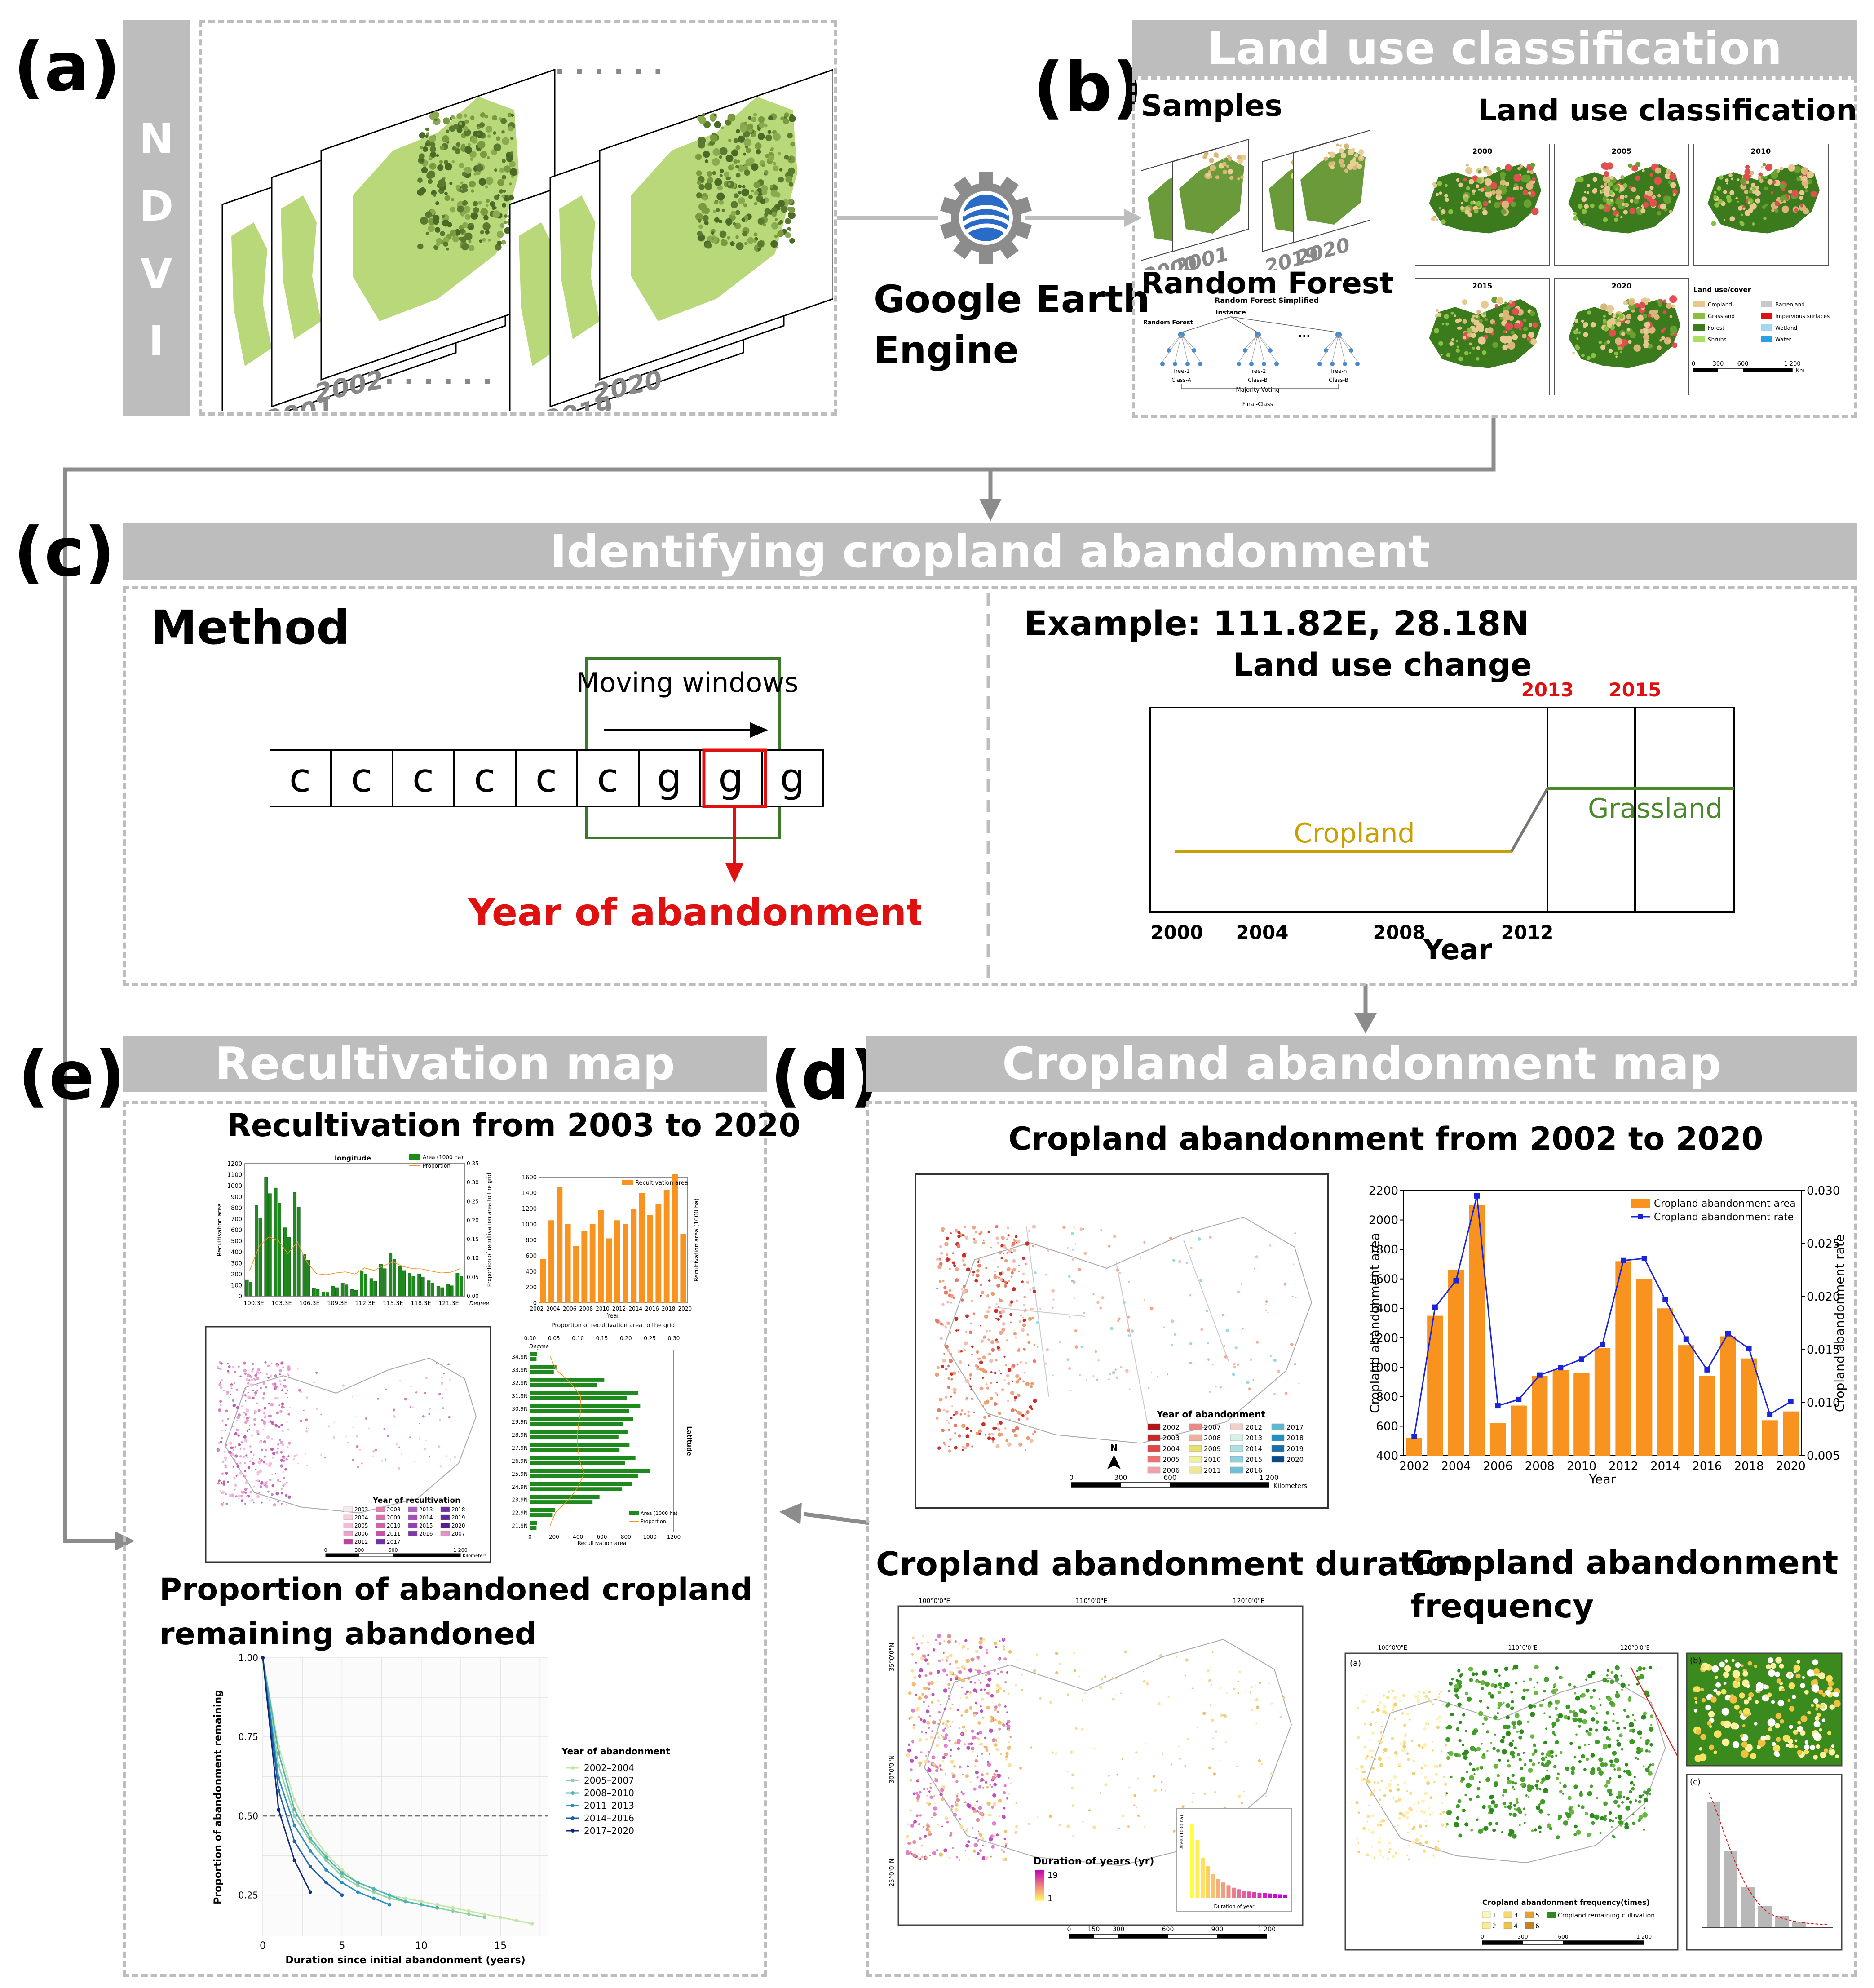  I want to click on recultivation-legend-swatch, so click(348, 1533).